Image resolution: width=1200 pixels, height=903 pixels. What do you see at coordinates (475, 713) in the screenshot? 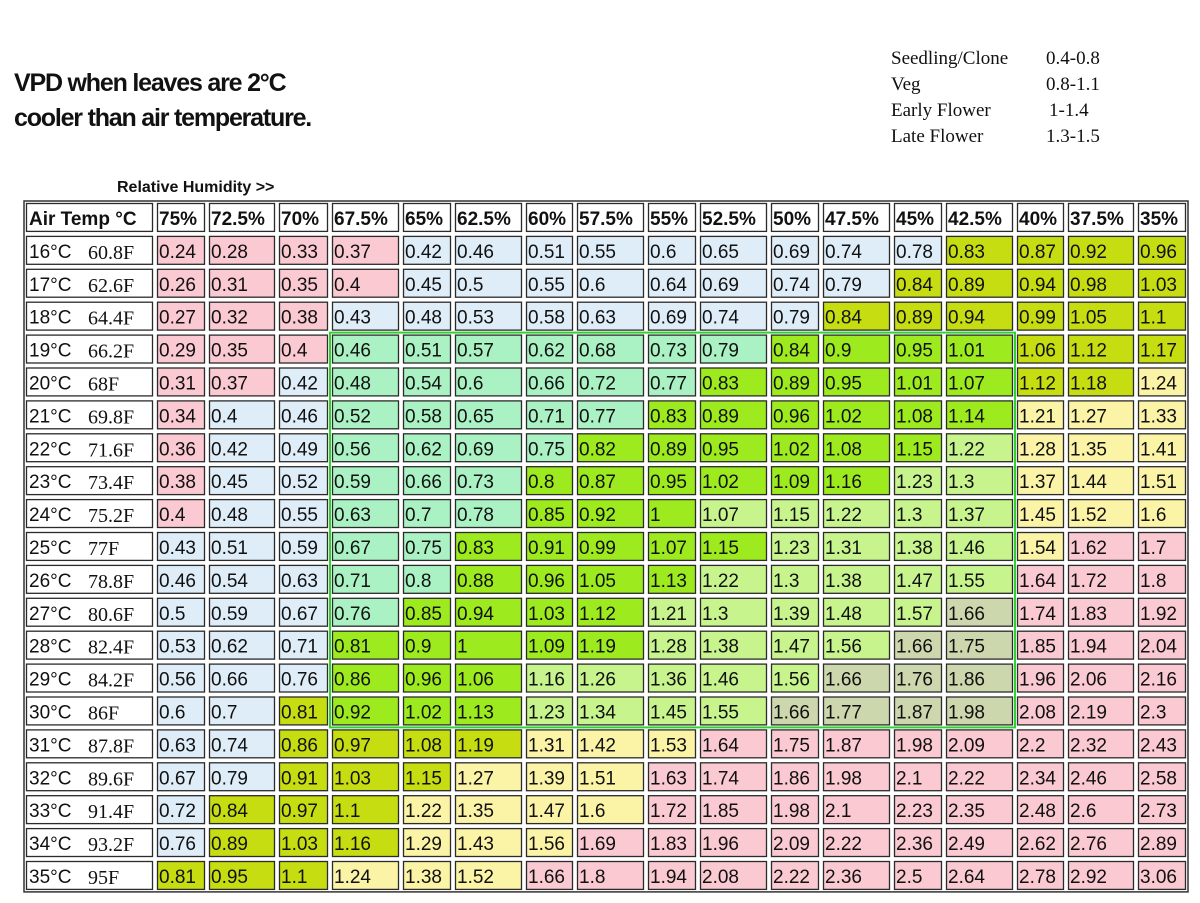
I see `vpd-value: 1.13` at bounding box center [475, 713].